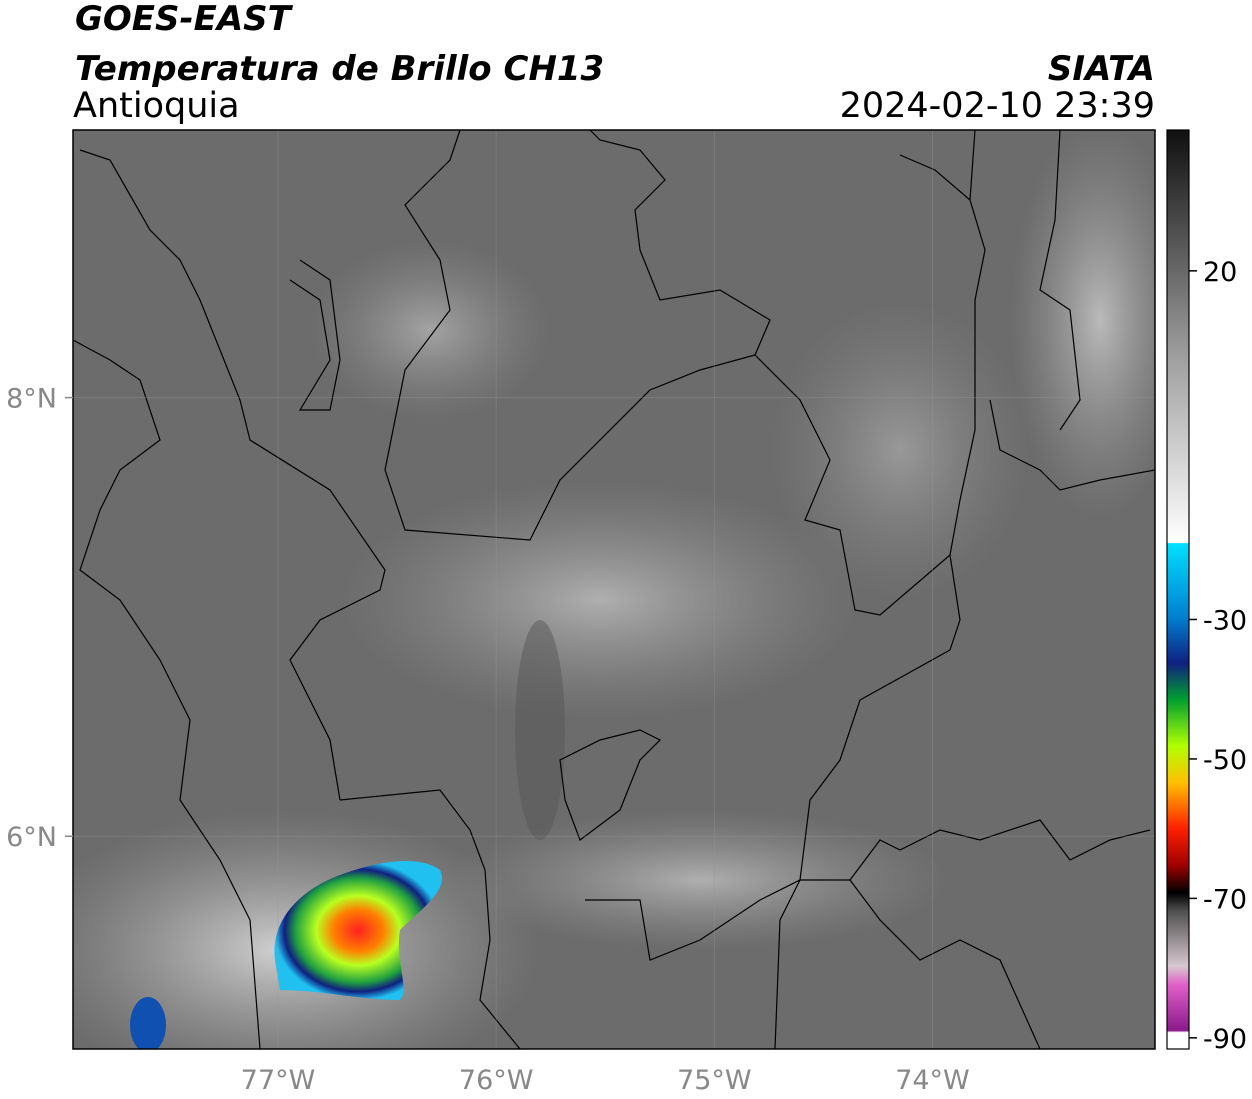 The image size is (1252, 1099). I want to click on lon-label: 76°W, so click(496, 1080).